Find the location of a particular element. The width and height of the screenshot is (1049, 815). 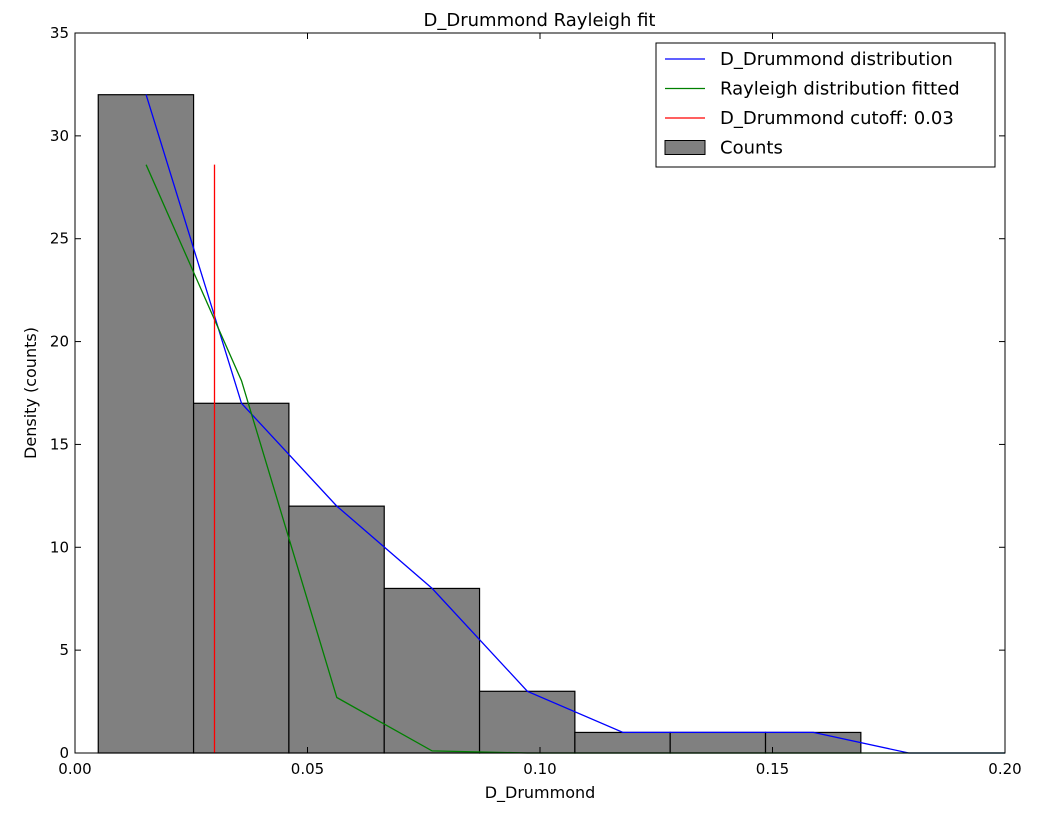

x-tick-label-4: 0.20 is located at coordinates (1004, 769).